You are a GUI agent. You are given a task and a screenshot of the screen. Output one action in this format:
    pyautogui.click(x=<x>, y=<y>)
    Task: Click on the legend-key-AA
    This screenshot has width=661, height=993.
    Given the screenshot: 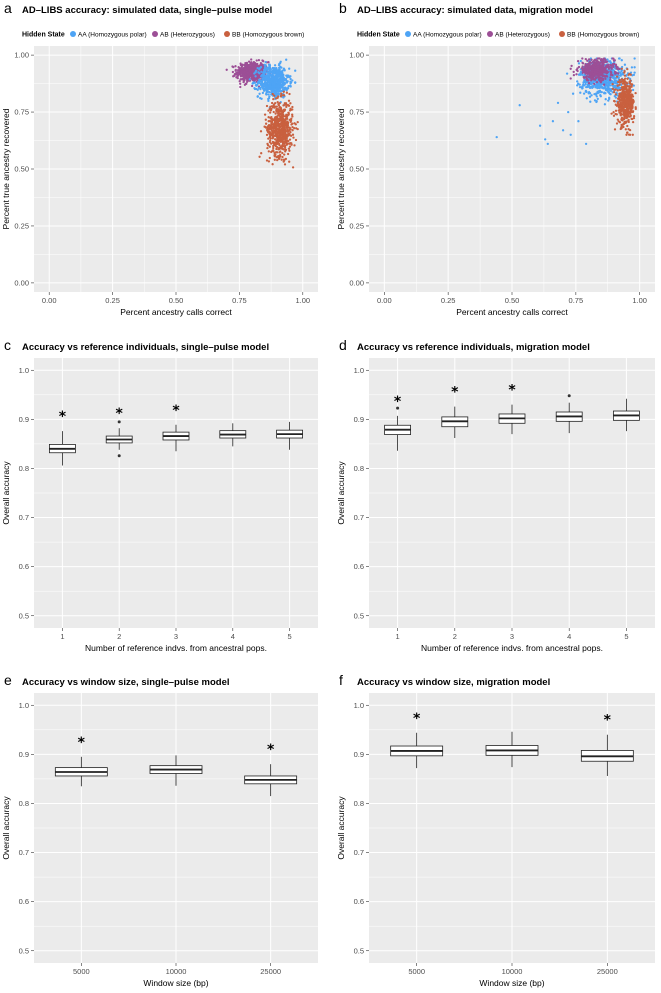 What is the action you would take?
    pyautogui.click(x=73, y=34)
    